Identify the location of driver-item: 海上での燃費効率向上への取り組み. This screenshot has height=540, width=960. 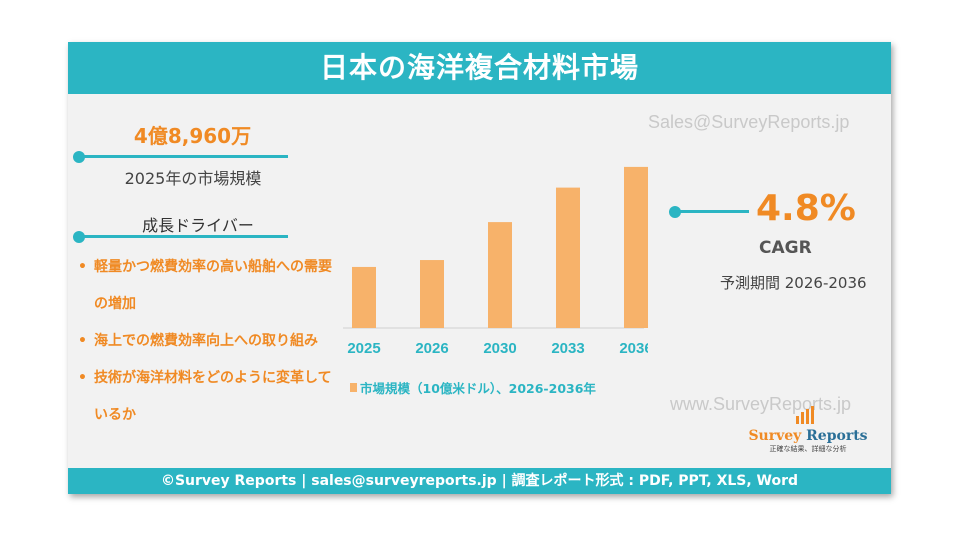
(209, 341).